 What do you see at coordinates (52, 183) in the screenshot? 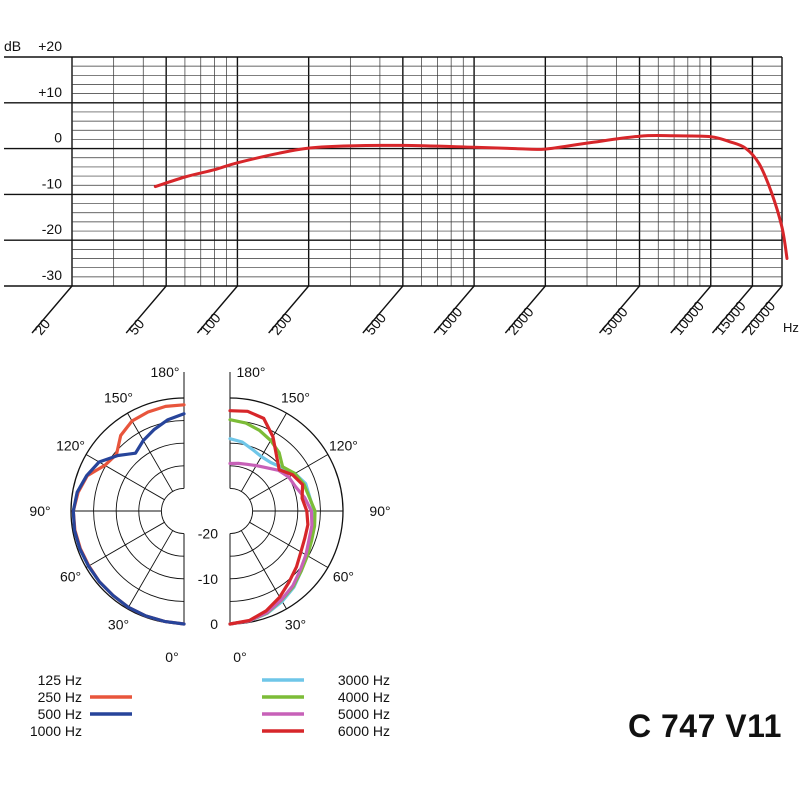
I see `y-tick-label: -10` at bounding box center [52, 183].